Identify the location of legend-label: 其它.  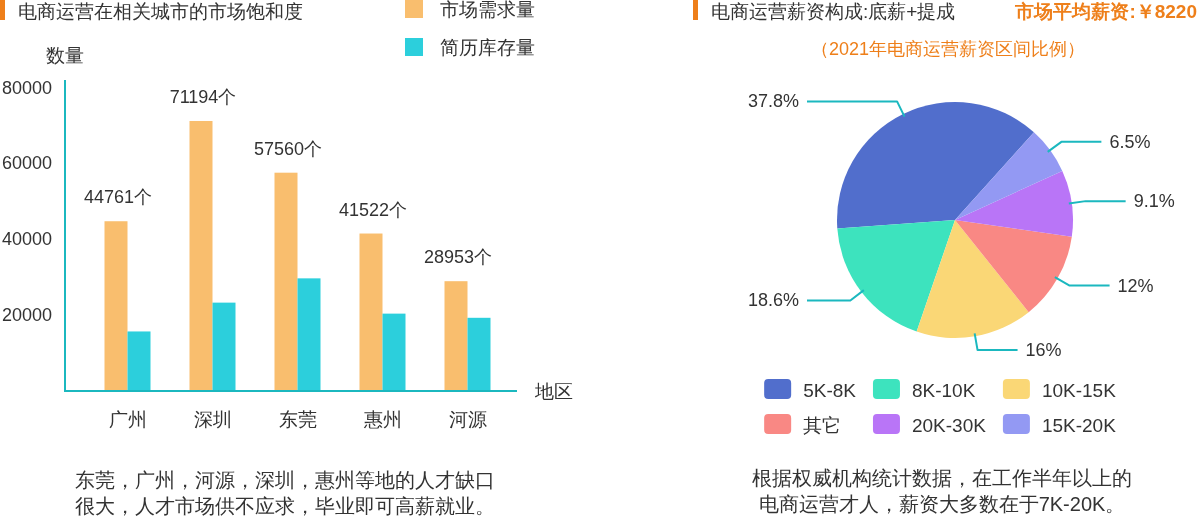
(822, 425).